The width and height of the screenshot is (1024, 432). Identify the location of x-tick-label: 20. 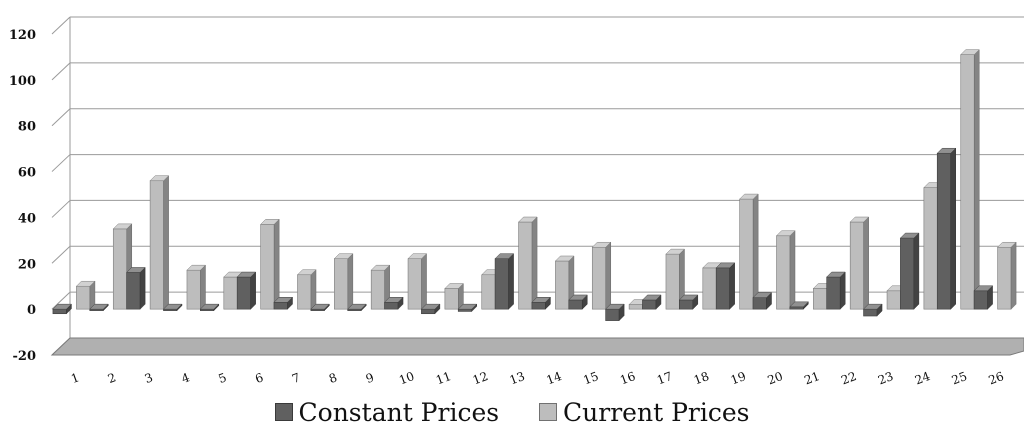
(775, 378).